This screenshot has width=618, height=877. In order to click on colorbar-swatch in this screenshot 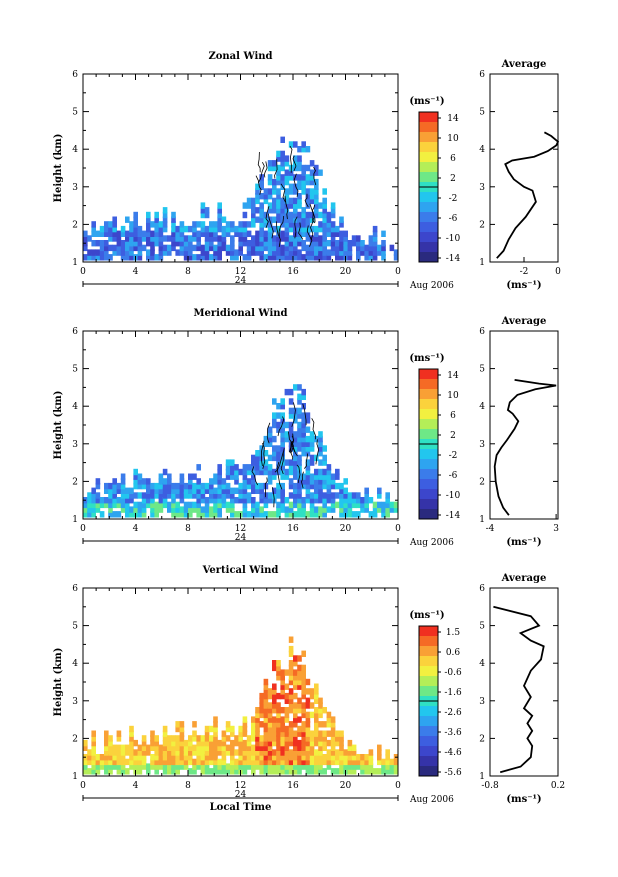, I will do `click(428, 681)`.